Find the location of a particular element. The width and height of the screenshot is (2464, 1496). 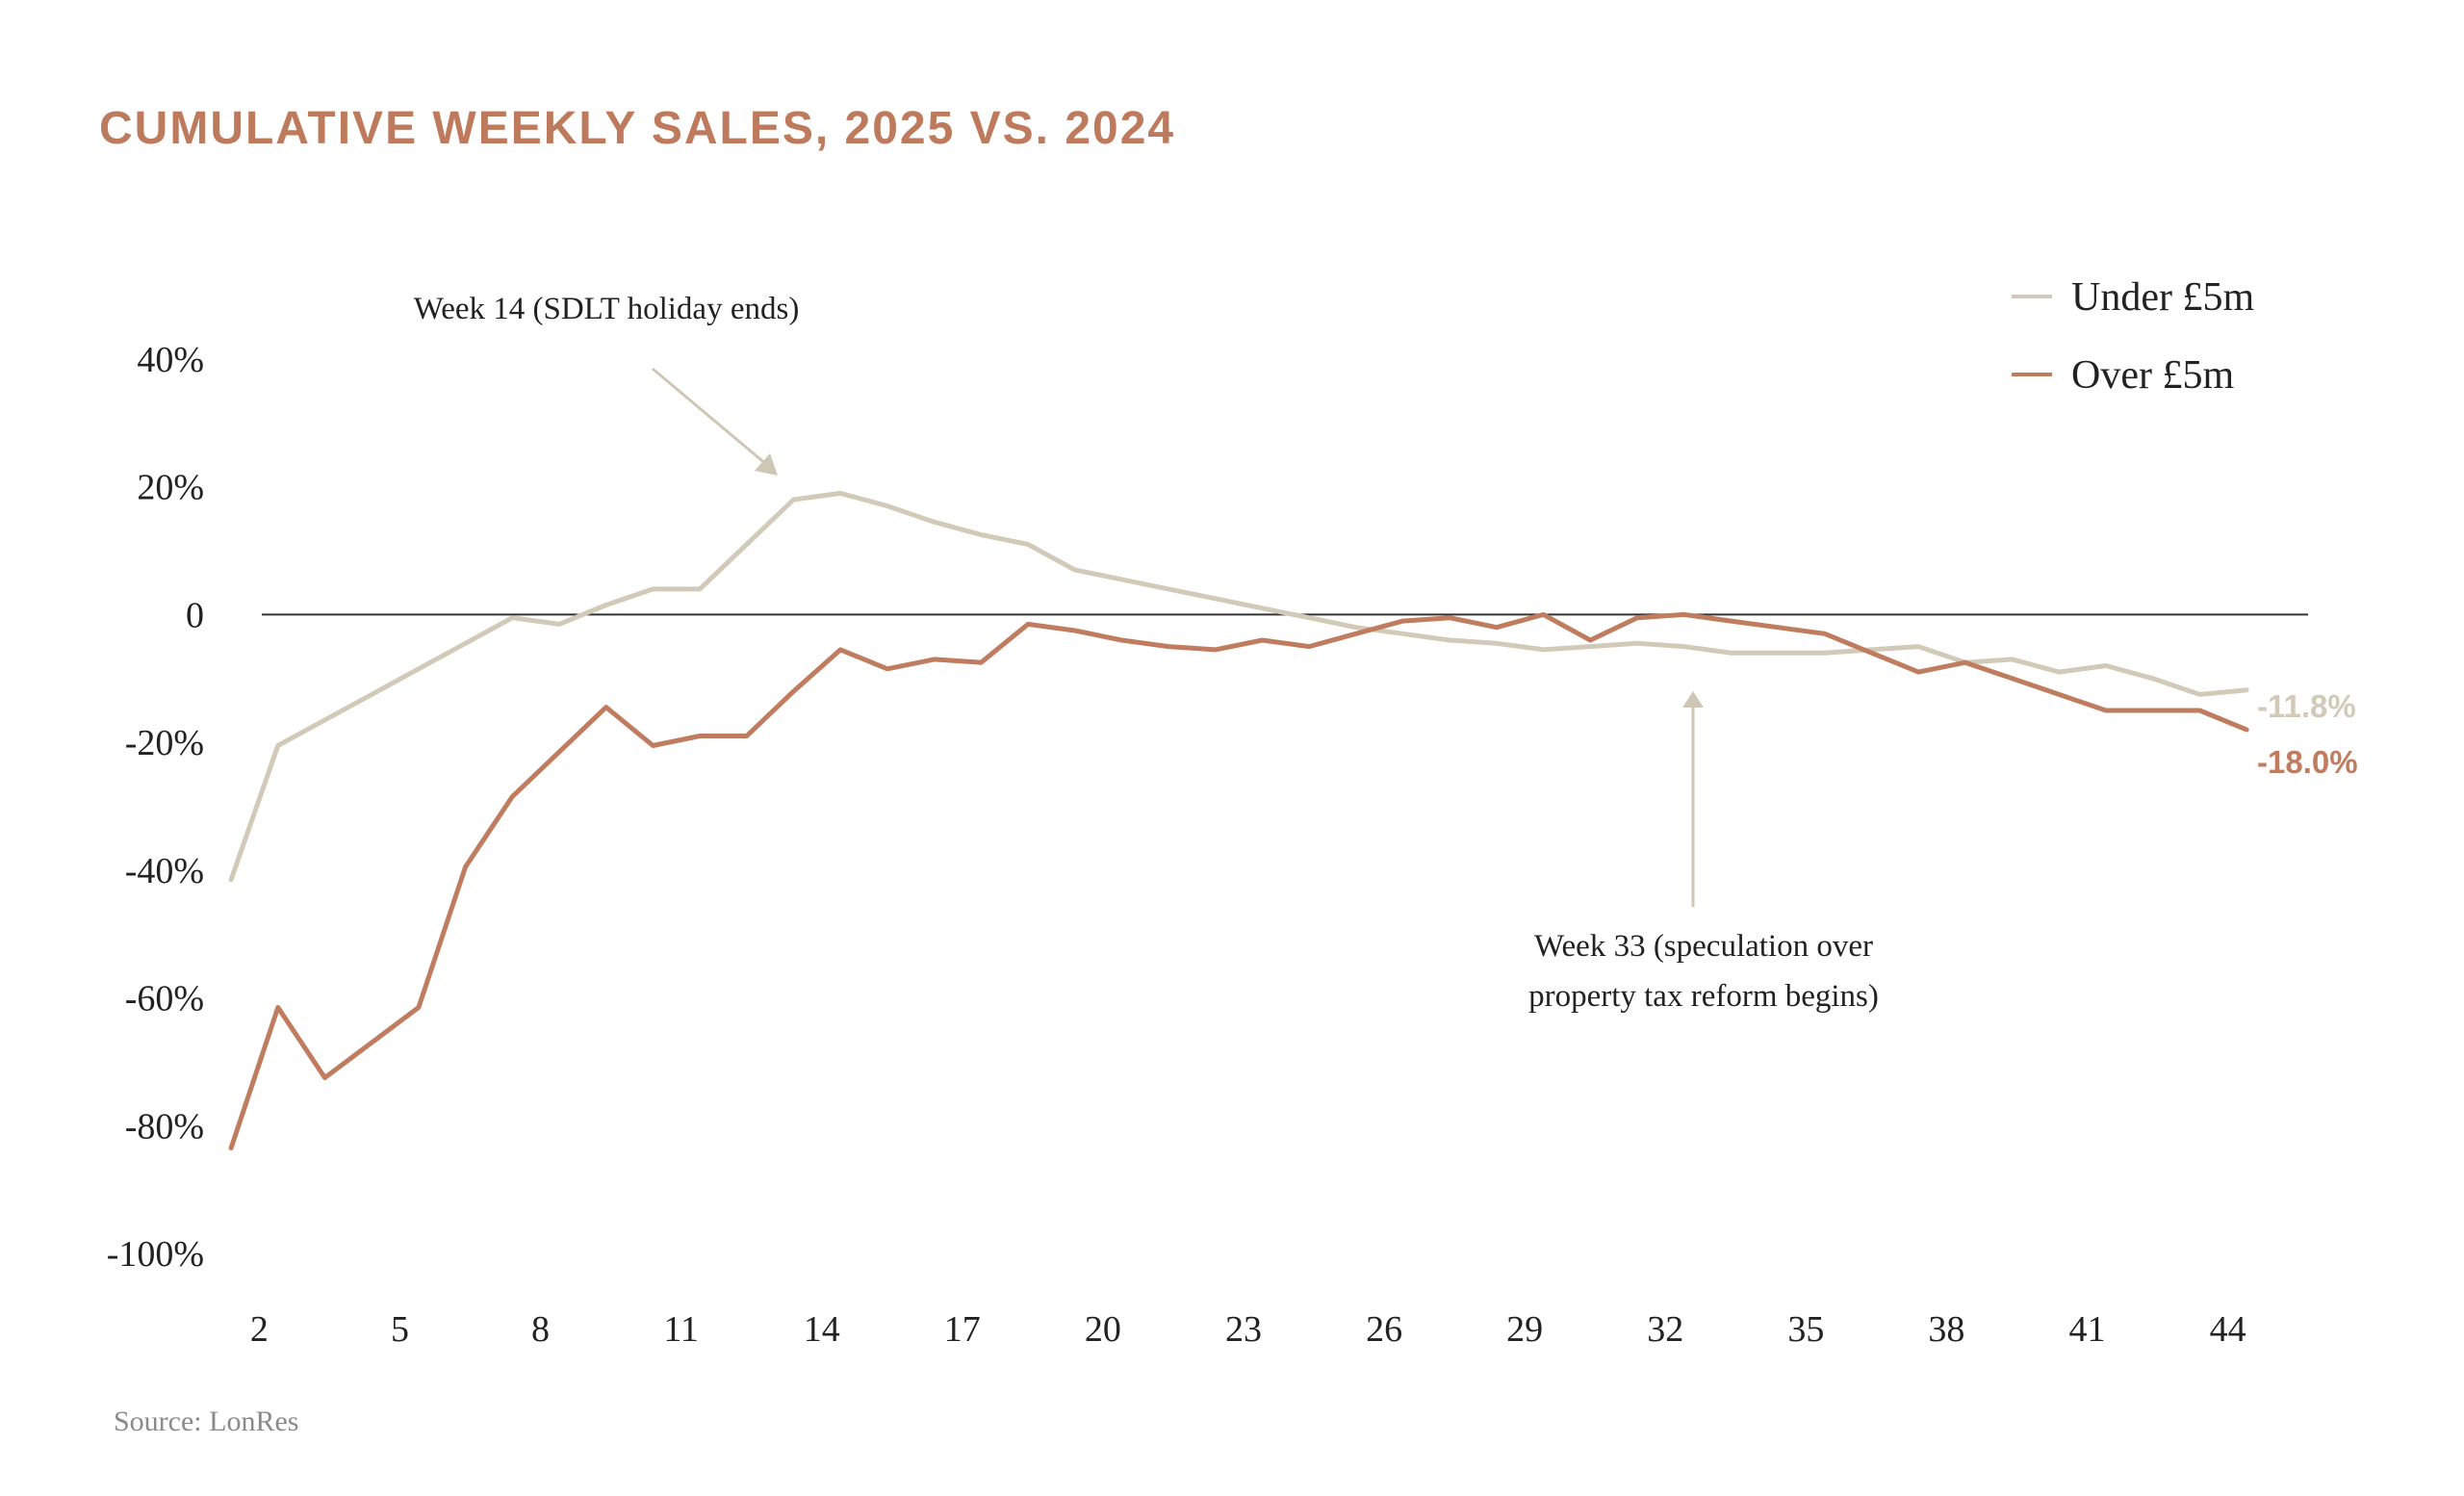

x-tick-label: 8 is located at coordinates (540, 1329).